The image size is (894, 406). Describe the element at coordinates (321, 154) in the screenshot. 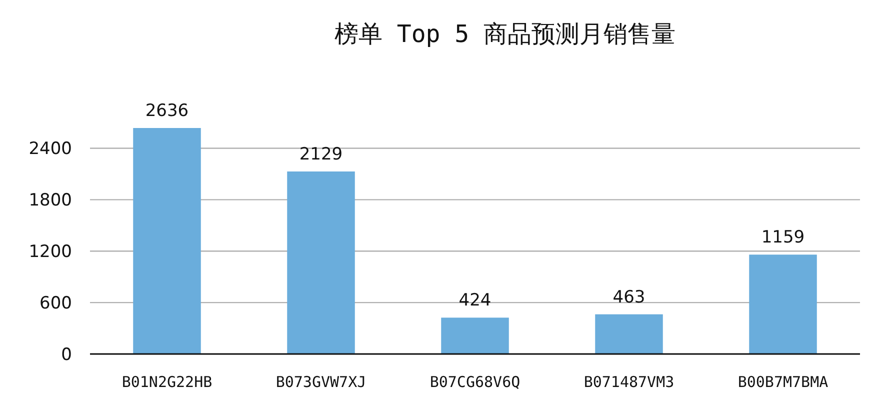

I see `data-label: 2129` at that location.